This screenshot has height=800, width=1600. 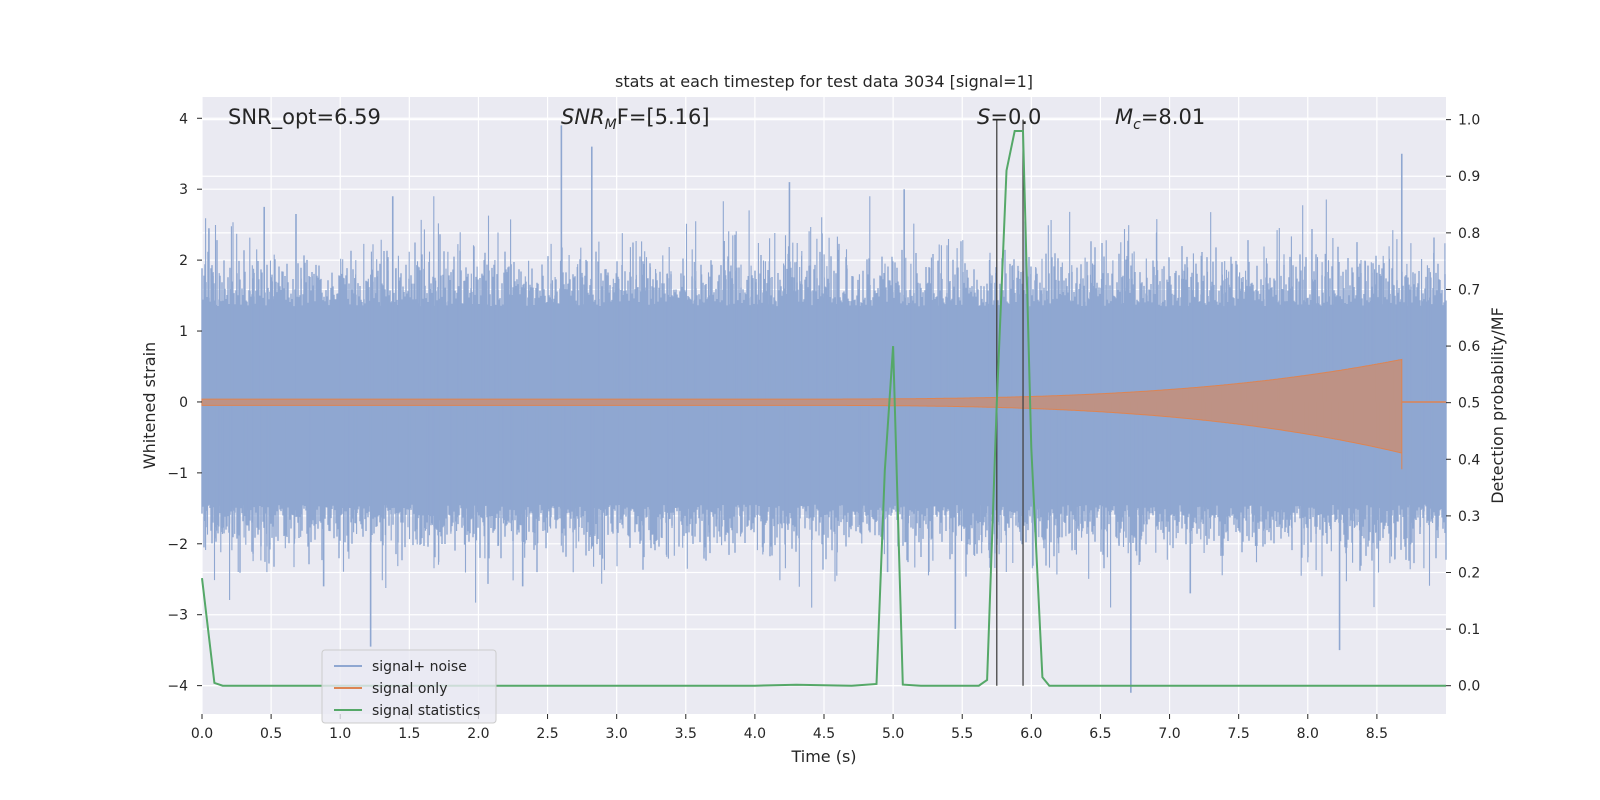 What do you see at coordinates (409, 689) in the screenshot?
I see `legend-label: signal only` at bounding box center [409, 689].